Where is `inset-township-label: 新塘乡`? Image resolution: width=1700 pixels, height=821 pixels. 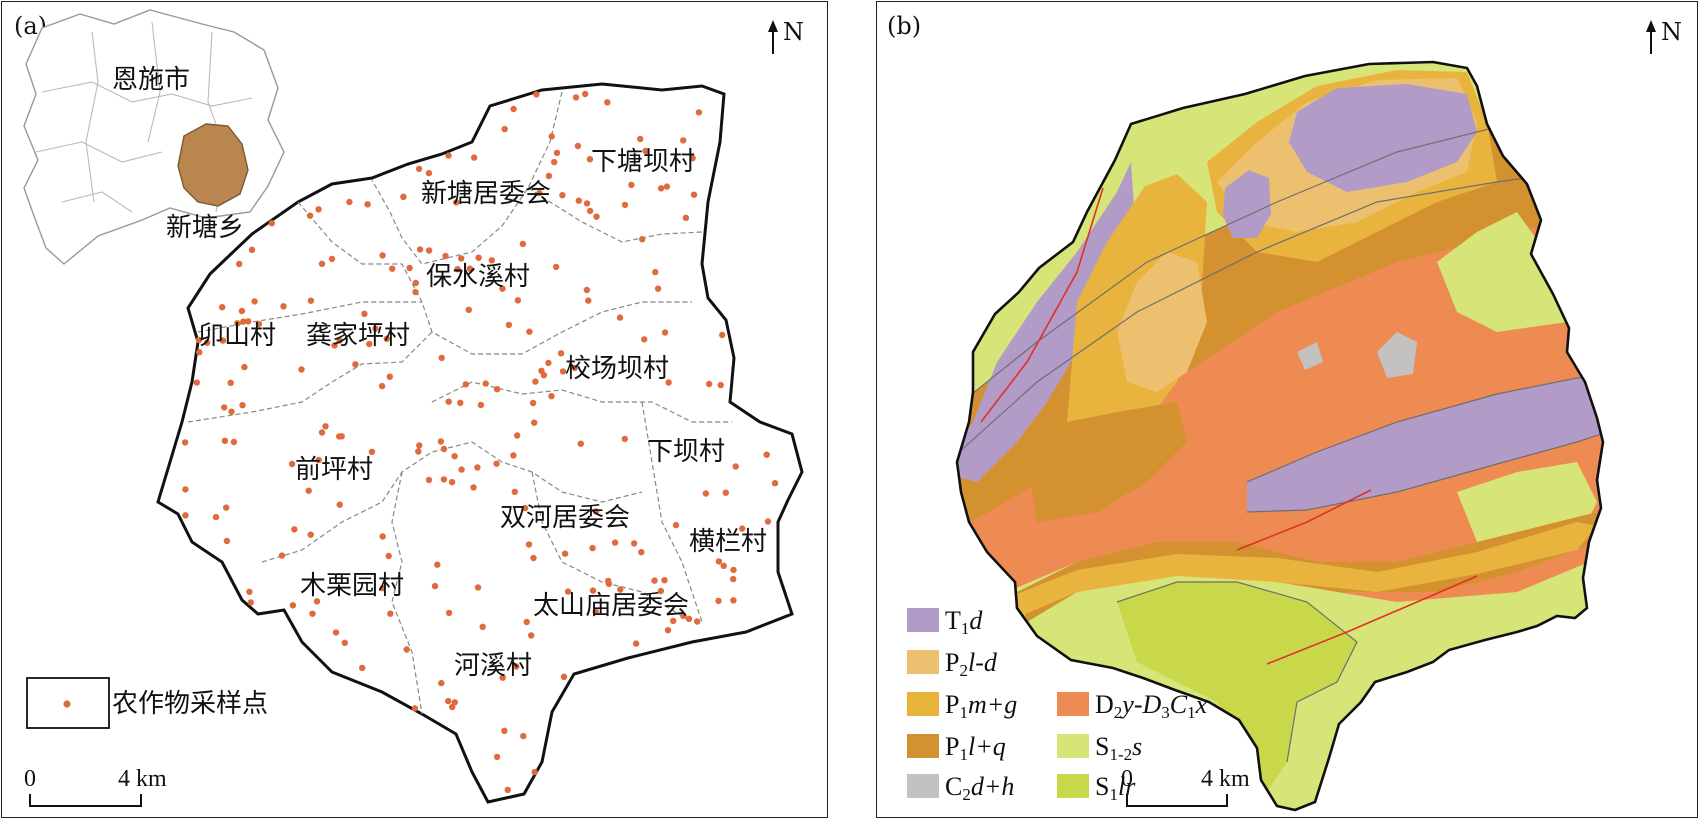
inset-township-label: 新塘乡 is located at coordinates (205, 228).